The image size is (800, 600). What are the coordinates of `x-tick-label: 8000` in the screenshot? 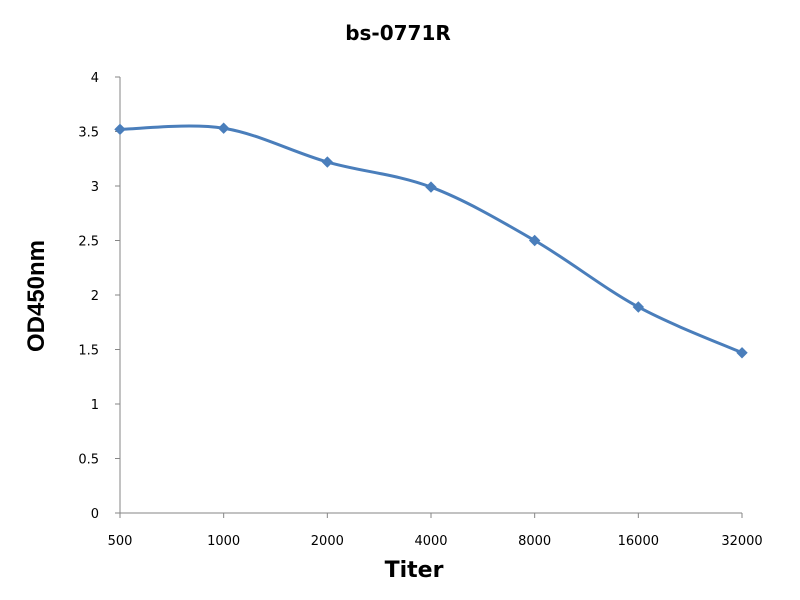 It's located at (534, 541).